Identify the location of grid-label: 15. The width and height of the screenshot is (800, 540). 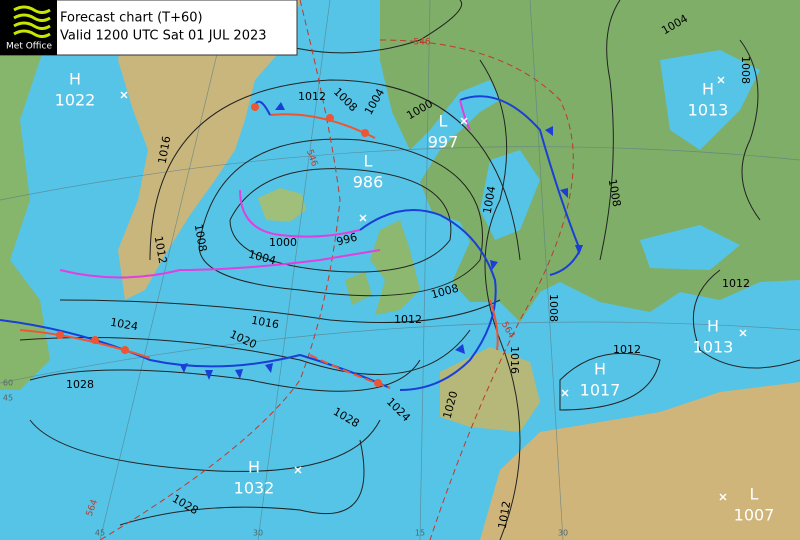
(420, 533).